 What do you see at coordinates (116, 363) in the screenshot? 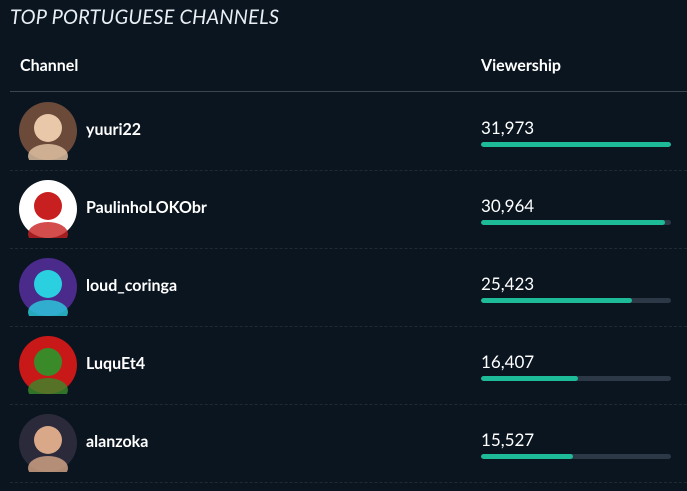
I see `channel-name: LuquEt4` at bounding box center [116, 363].